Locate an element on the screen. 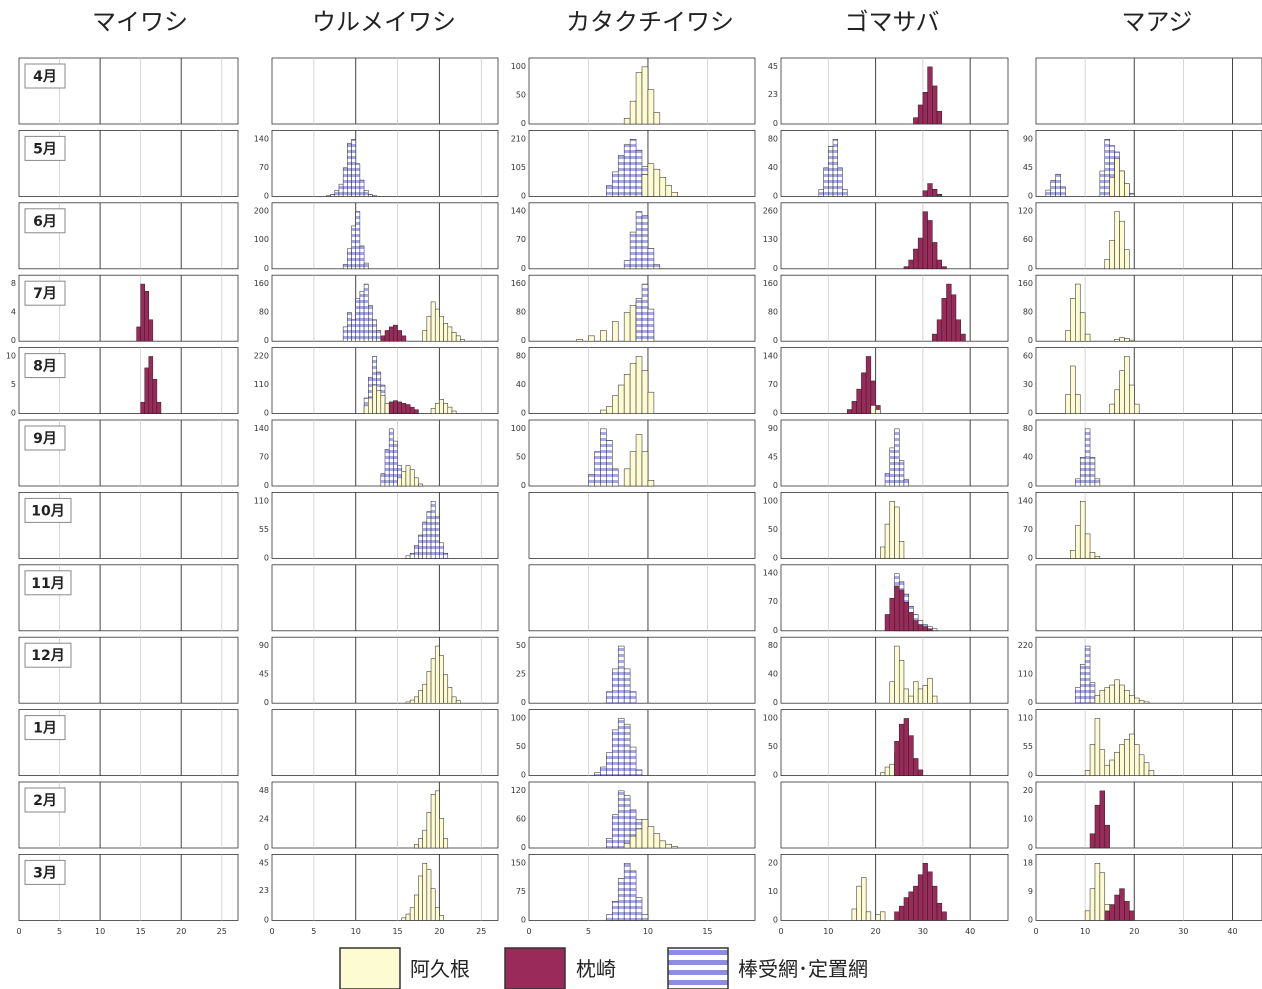 This screenshot has width=1262, height=989. y-tick-label: 100 is located at coordinates (518, 66).